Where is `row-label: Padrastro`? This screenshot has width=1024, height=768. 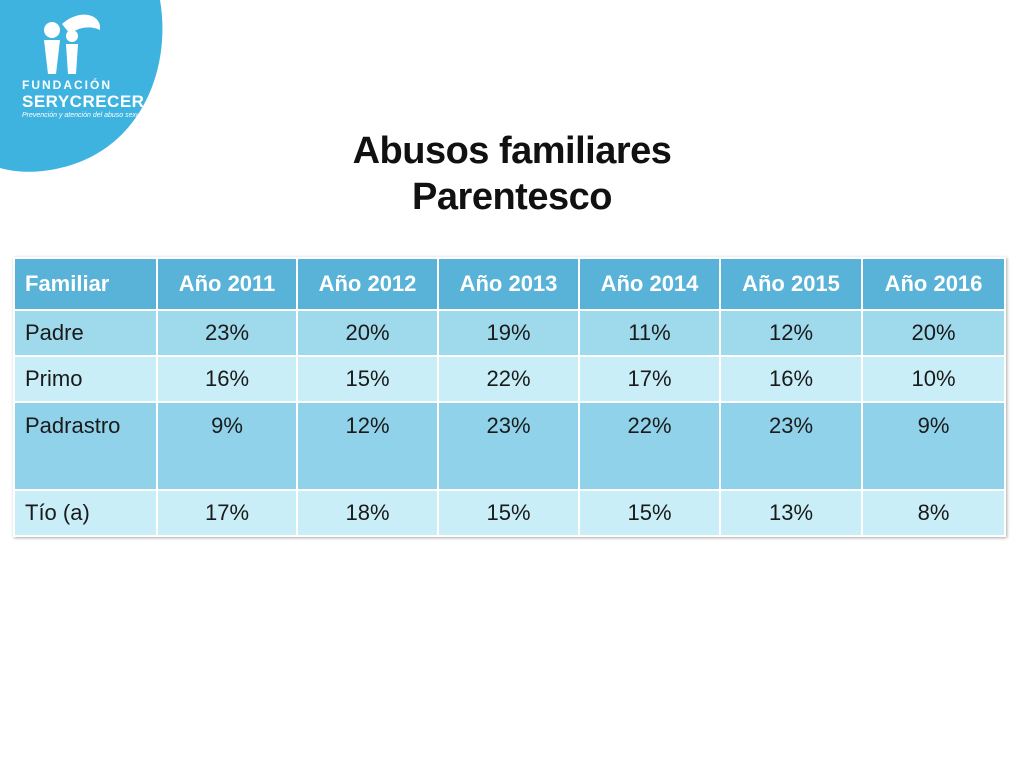 row-label: Padrastro is located at coordinates (85, 446).